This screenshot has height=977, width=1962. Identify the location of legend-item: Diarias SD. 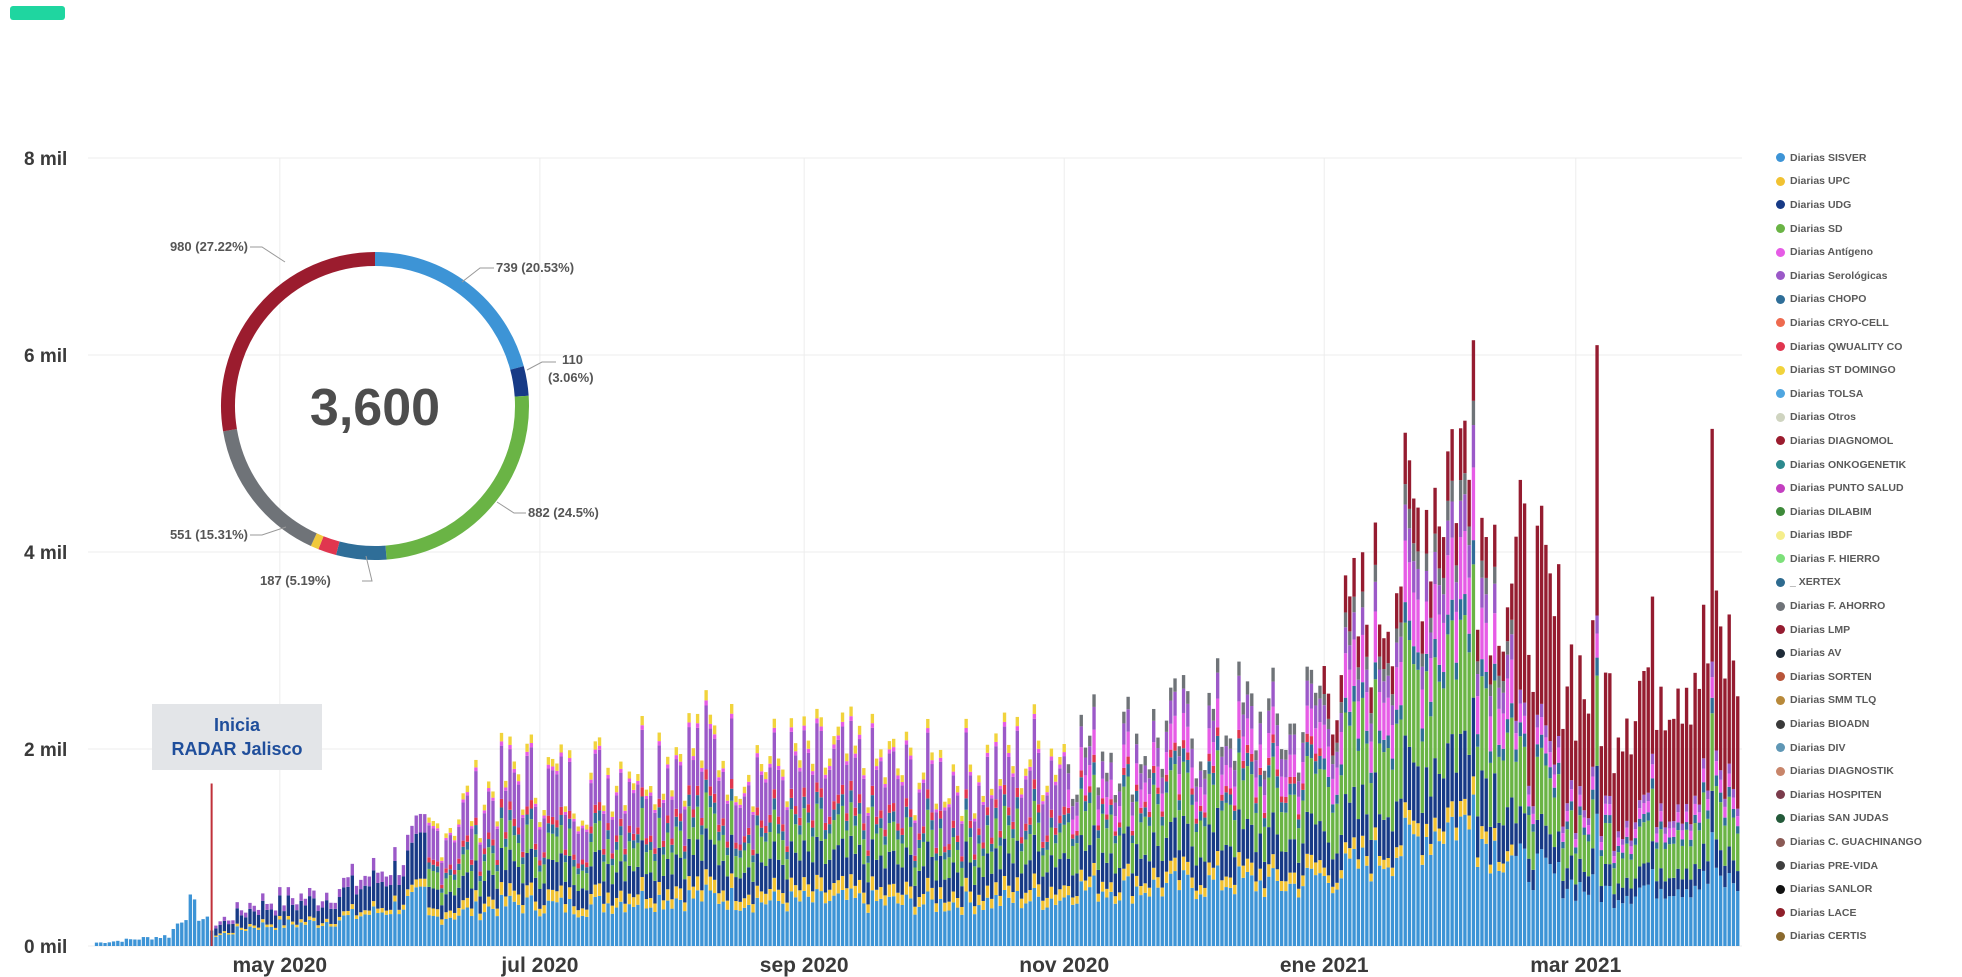
(1869, 229).